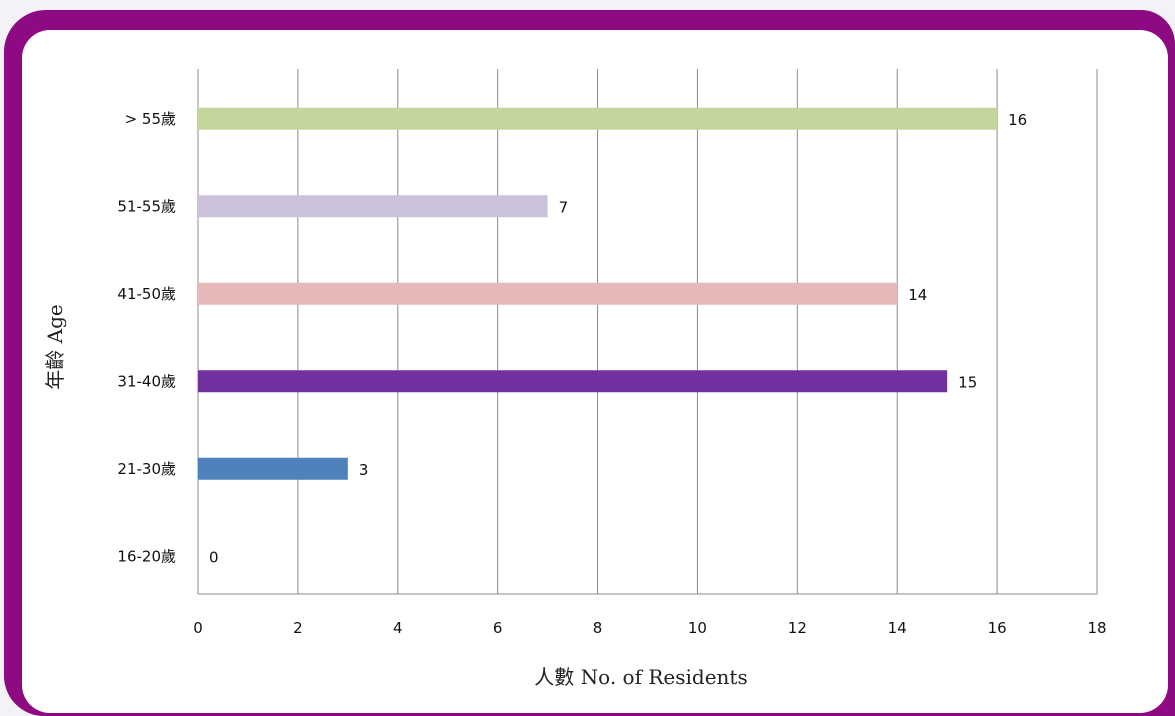 Image resolution: width=1175 pixels, height=716 pixels. I want to click on x-axis-title: 人數 No. of Residents, so click(640, 677).